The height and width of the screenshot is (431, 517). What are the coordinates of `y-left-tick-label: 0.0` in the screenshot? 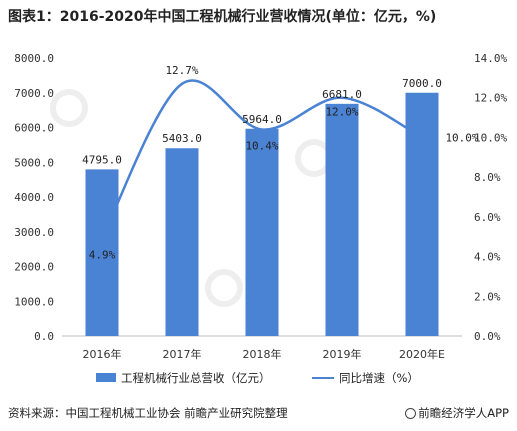 It's located at (44, 336).